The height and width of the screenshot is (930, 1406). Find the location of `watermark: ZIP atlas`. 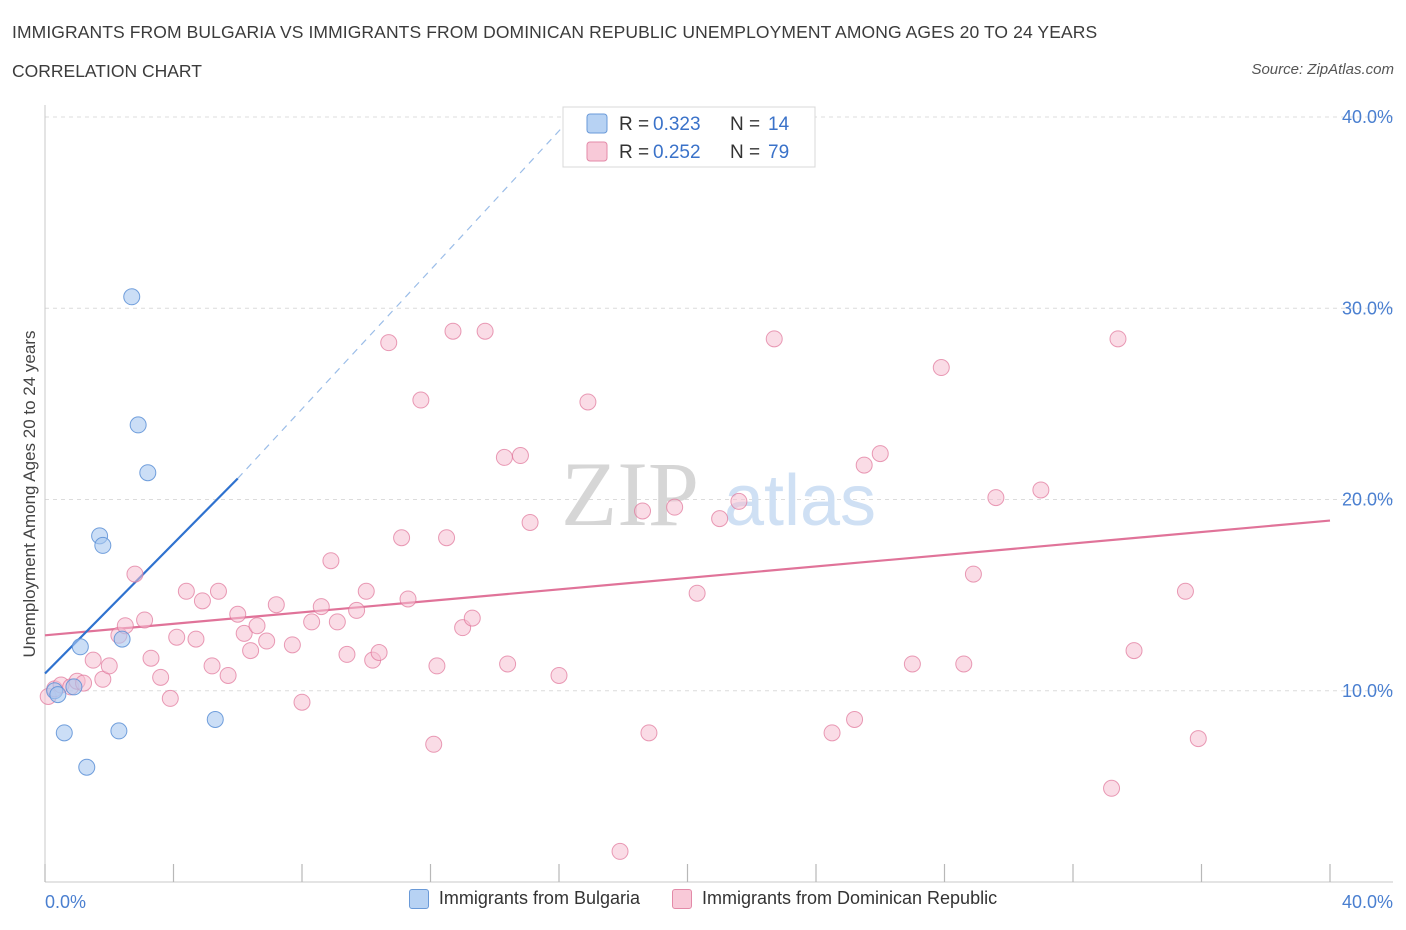

watermark: ZIP atlas is located at coordinates (718, 494).